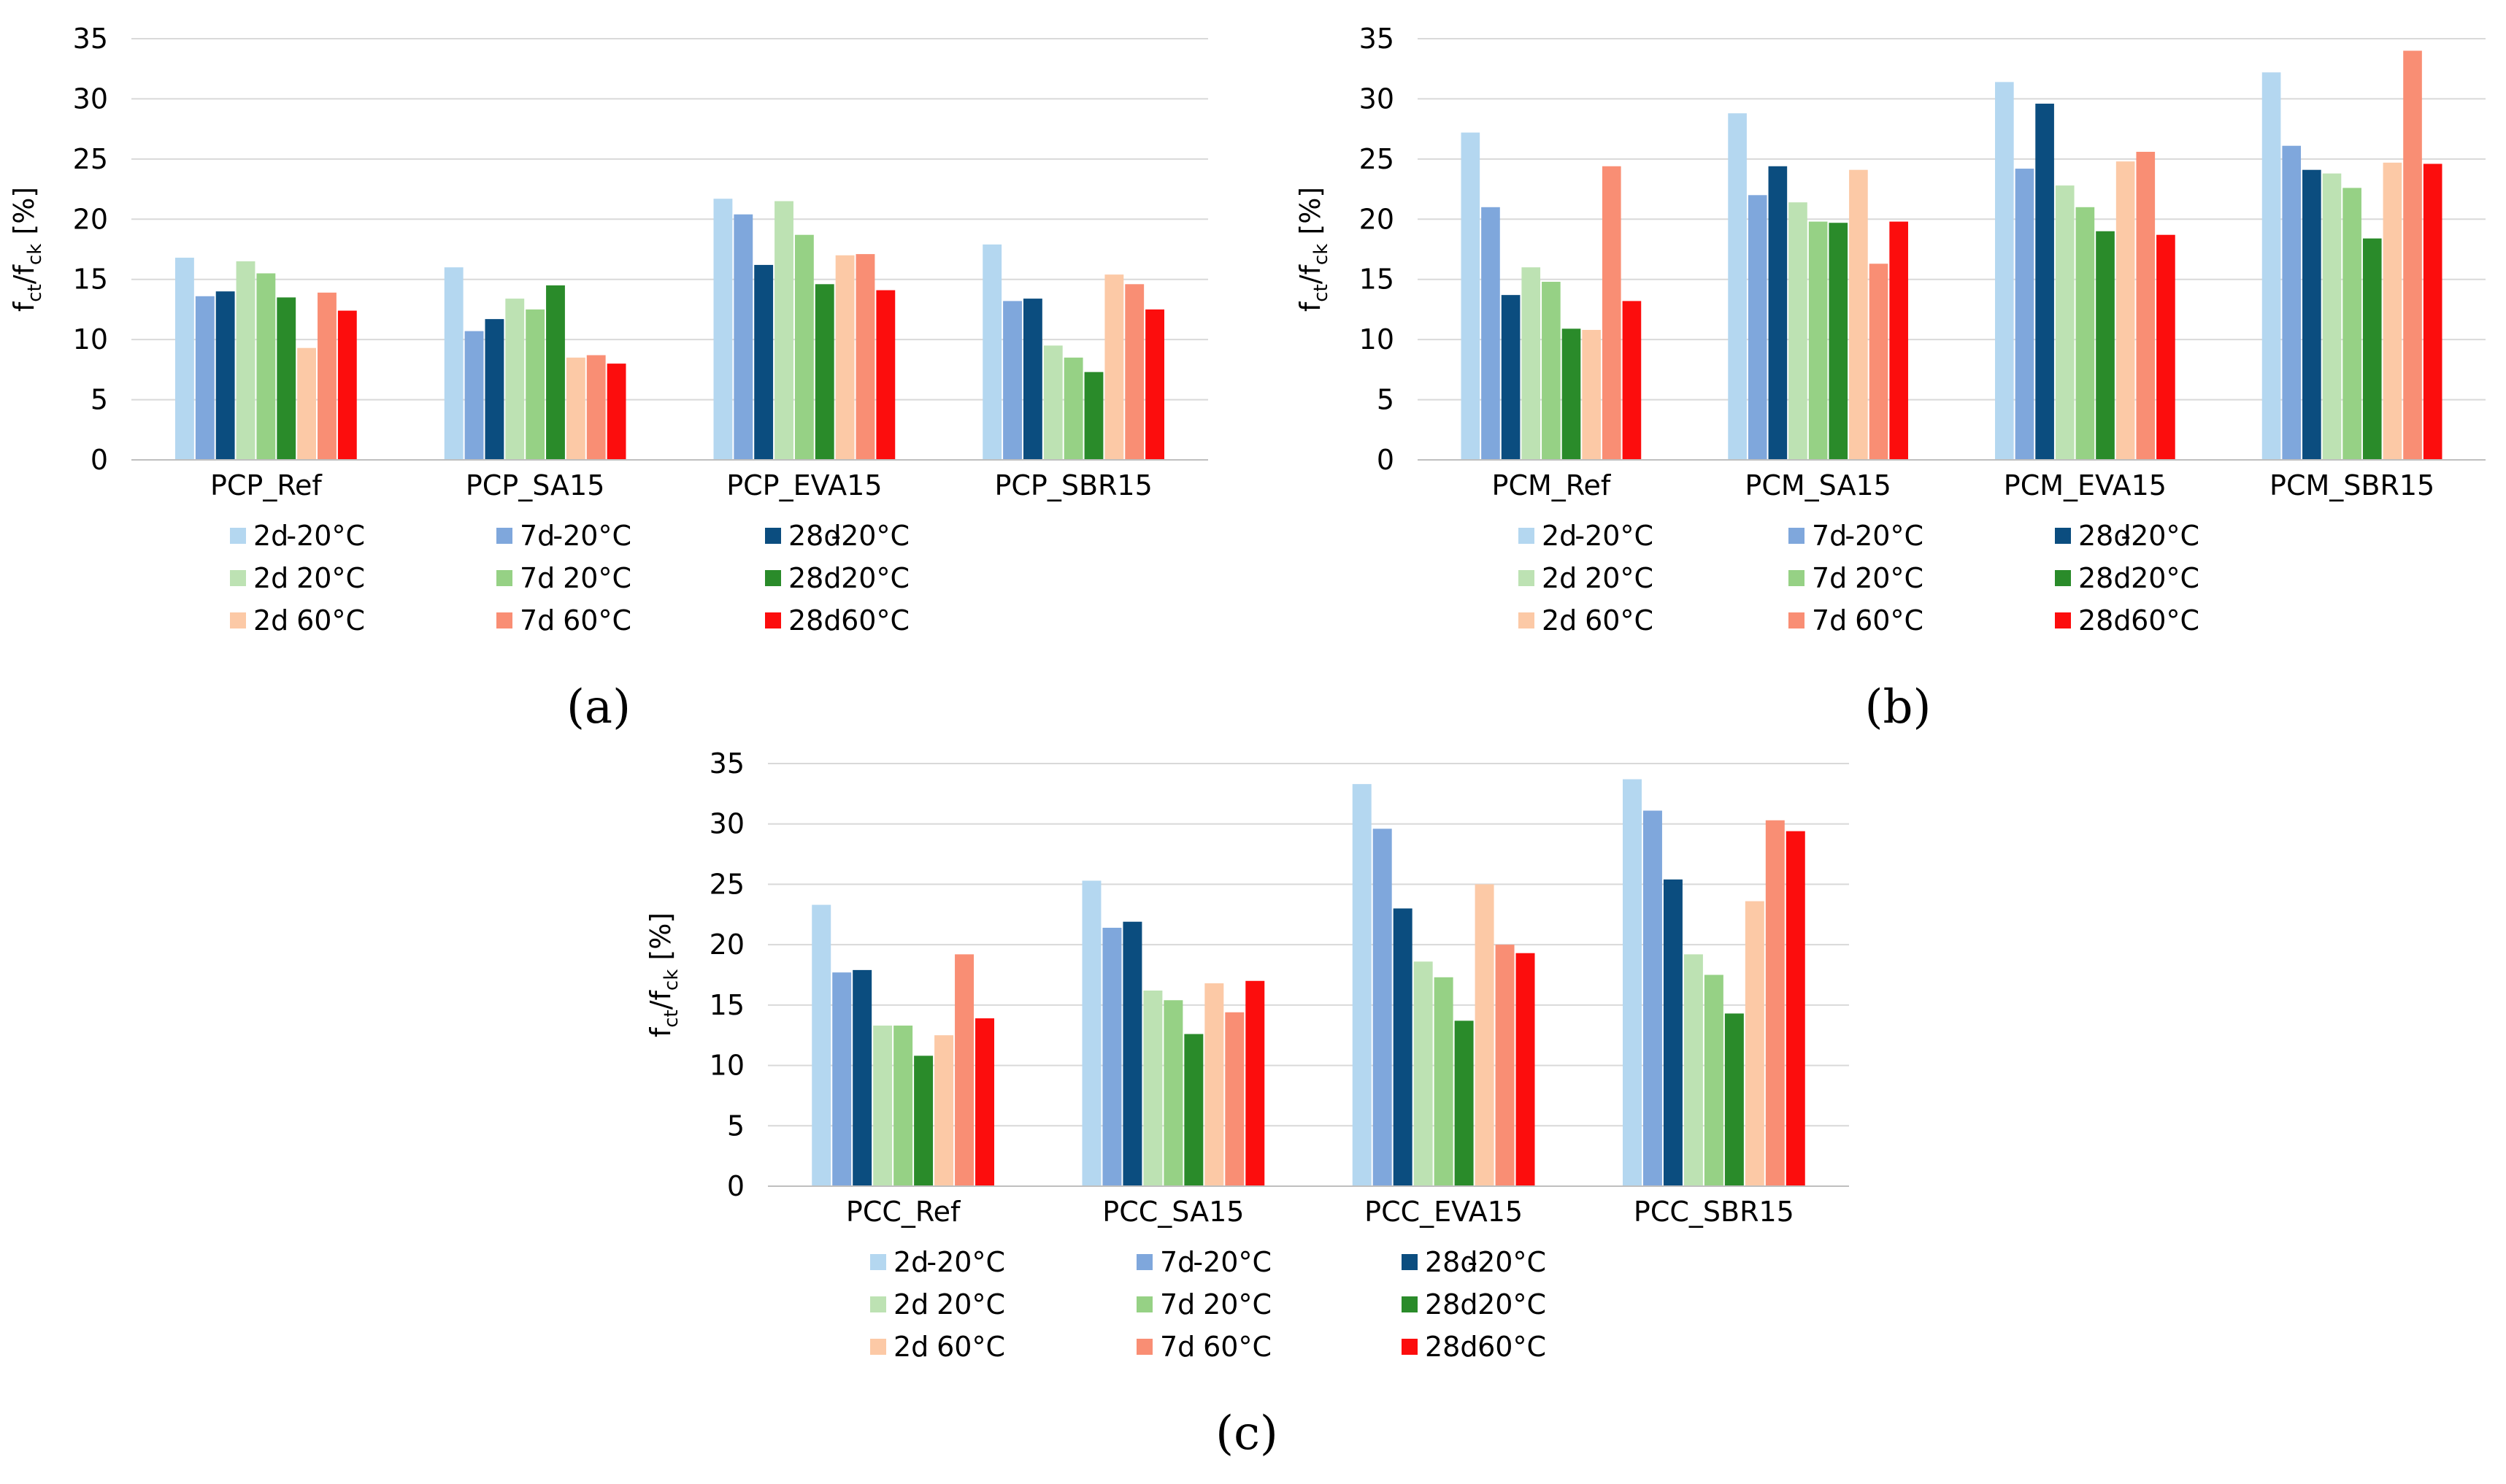 This screenshot has width=2506, height=1484. Describe the element at coordinates (1838, 341) in the screenshot. I see `bar-PCM_SA15-28d_20°C` at that location.